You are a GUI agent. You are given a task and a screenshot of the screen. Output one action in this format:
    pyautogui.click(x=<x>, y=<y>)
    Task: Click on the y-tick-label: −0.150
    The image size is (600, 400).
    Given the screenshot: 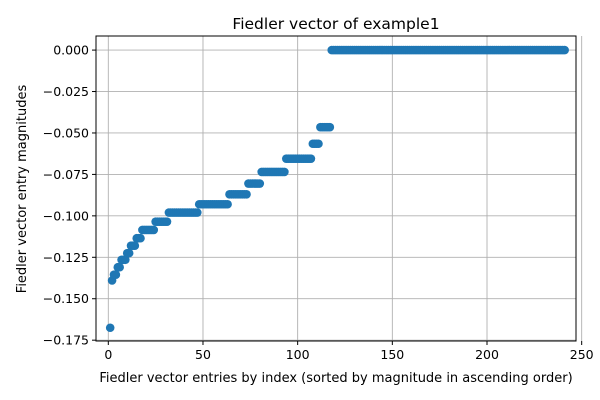 What is the action you would take?
    pyautogui.click(x=66, y=298)
    